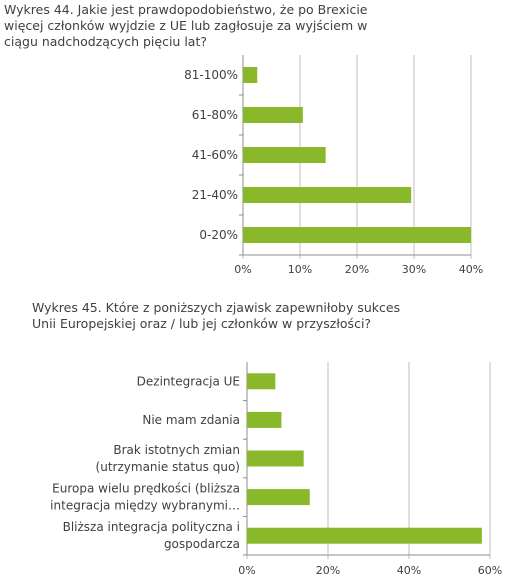 The image size is (513, 576). I want to click on chart2-category-label: Nie mam zdania, so click(191, 420).